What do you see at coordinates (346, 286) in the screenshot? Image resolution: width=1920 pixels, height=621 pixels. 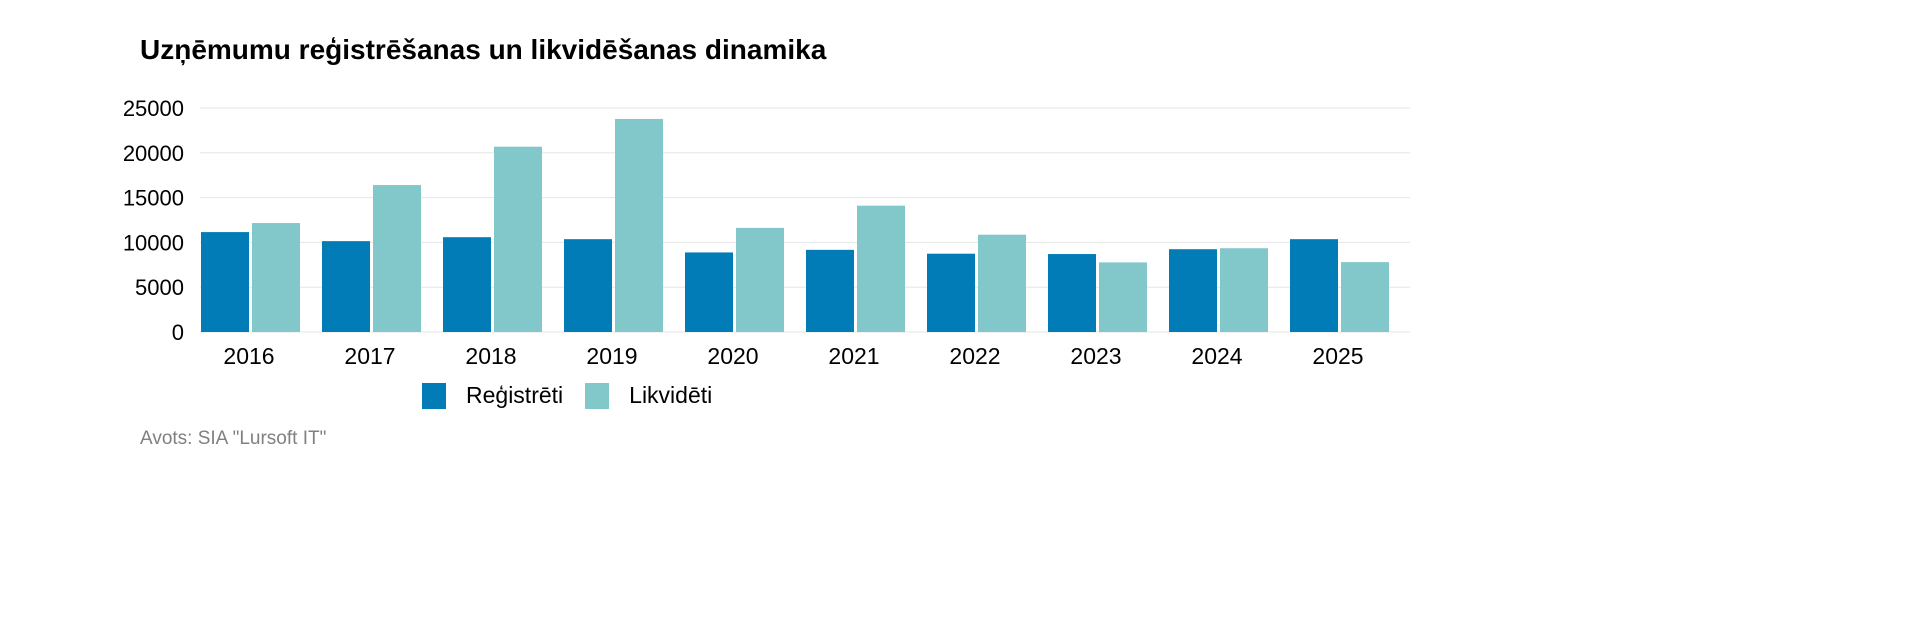 I see `bar-registreti-2017` at bounding box center [346, 286].